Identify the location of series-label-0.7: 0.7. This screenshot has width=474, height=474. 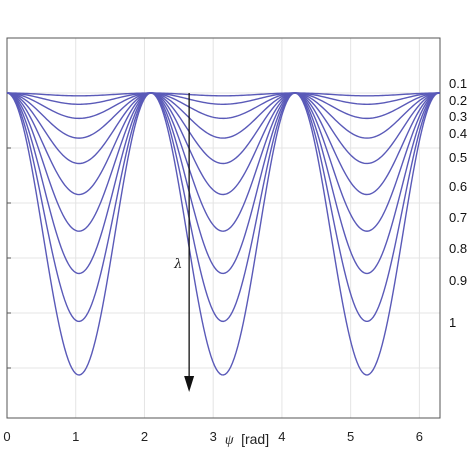
(458, 217).